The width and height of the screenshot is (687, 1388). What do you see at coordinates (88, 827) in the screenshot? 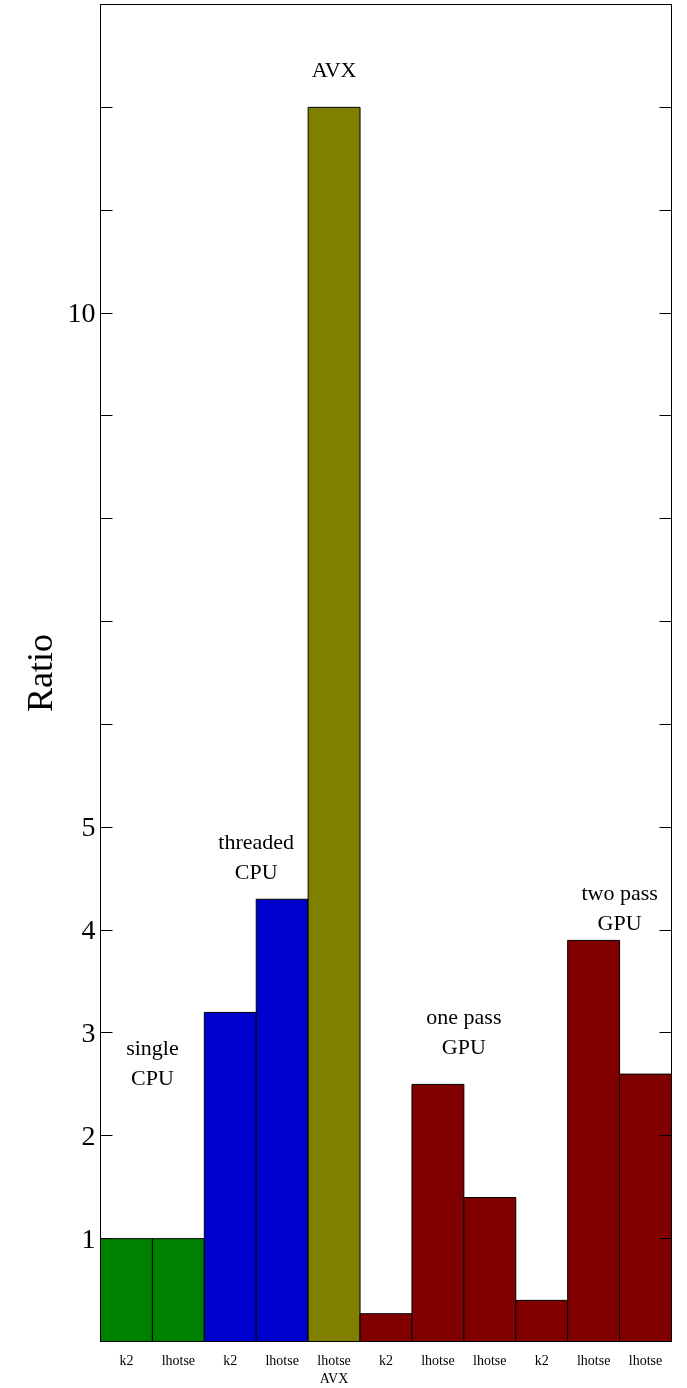
I see `y-tick-label: 5` at bounding box center [88, 827].